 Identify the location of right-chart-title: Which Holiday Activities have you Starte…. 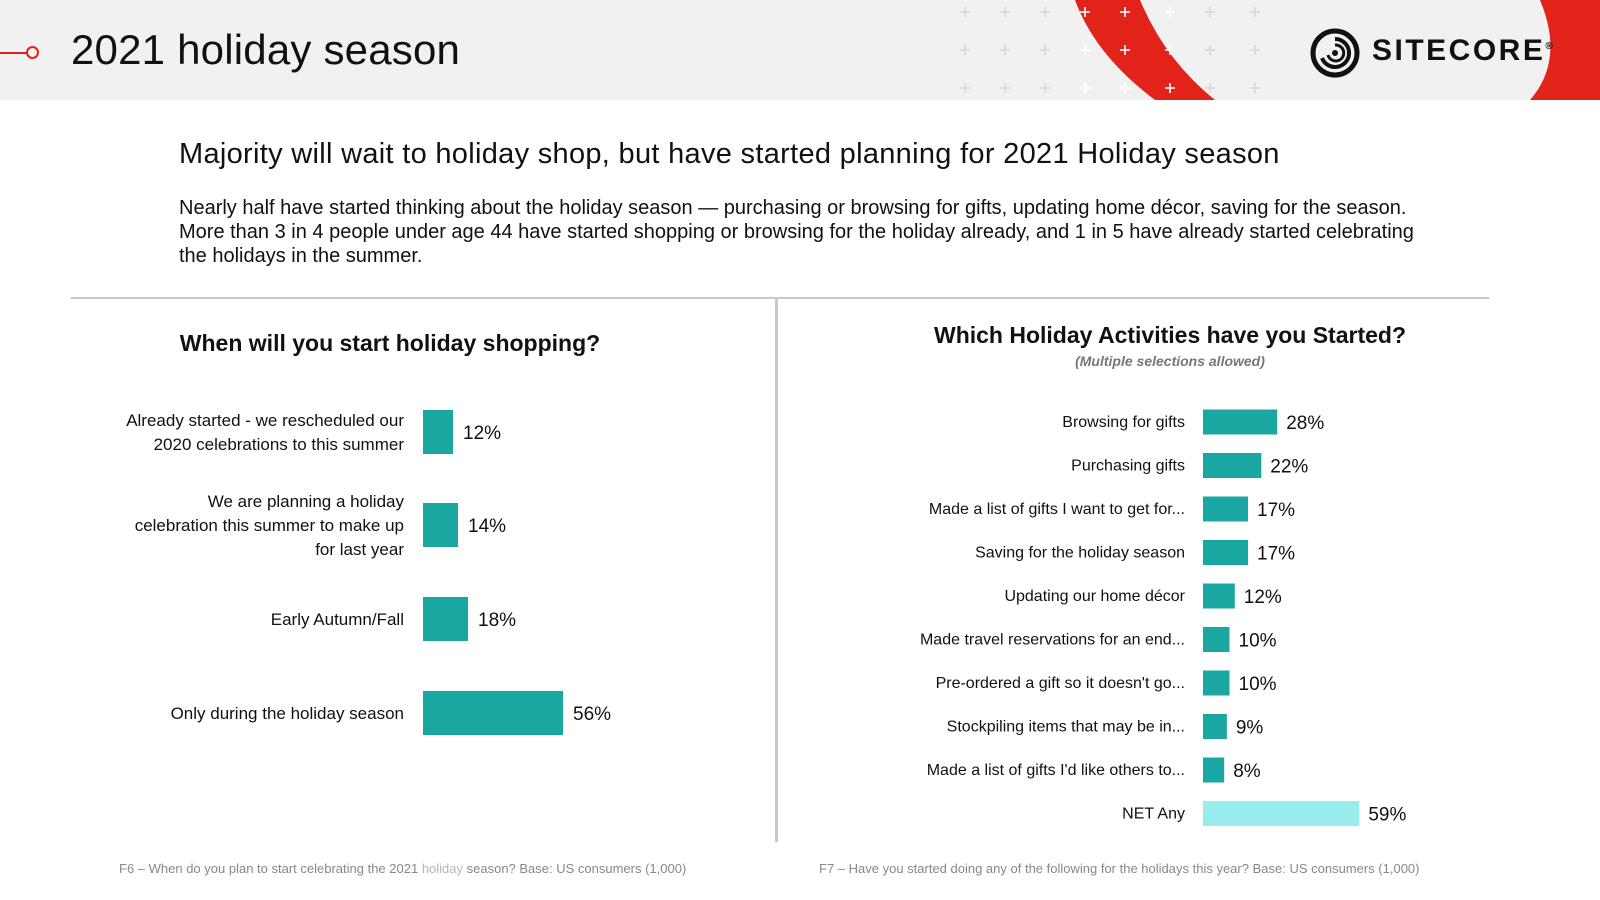
(1170, 335).